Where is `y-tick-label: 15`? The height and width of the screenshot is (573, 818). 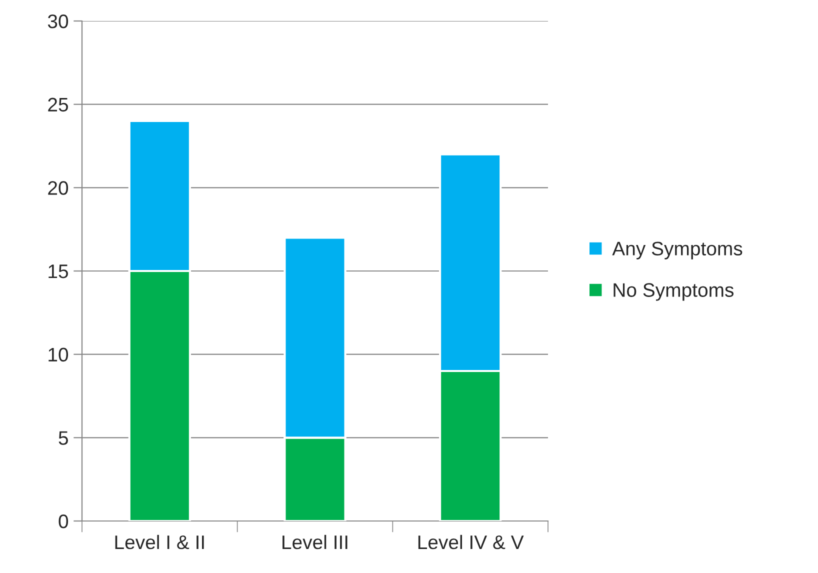 y-tick-label: 15 is located at coordinates (58, 271).